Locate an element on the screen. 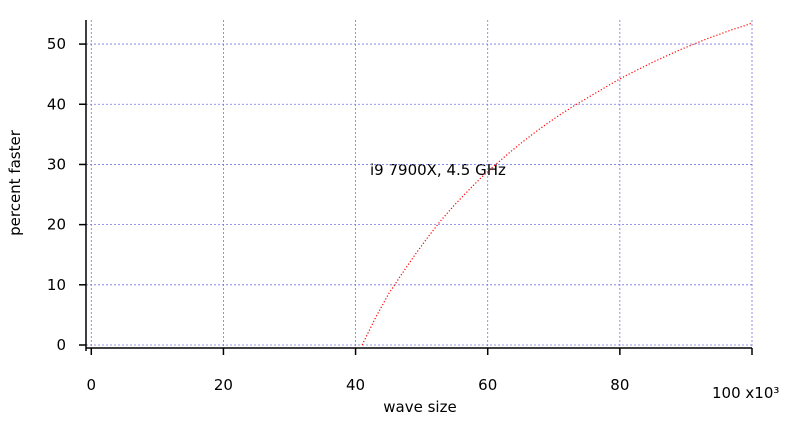 The height and width of the screenshot is (422, 800). x-tick-label: 100 x10³ is located at coordinates (745, 393).